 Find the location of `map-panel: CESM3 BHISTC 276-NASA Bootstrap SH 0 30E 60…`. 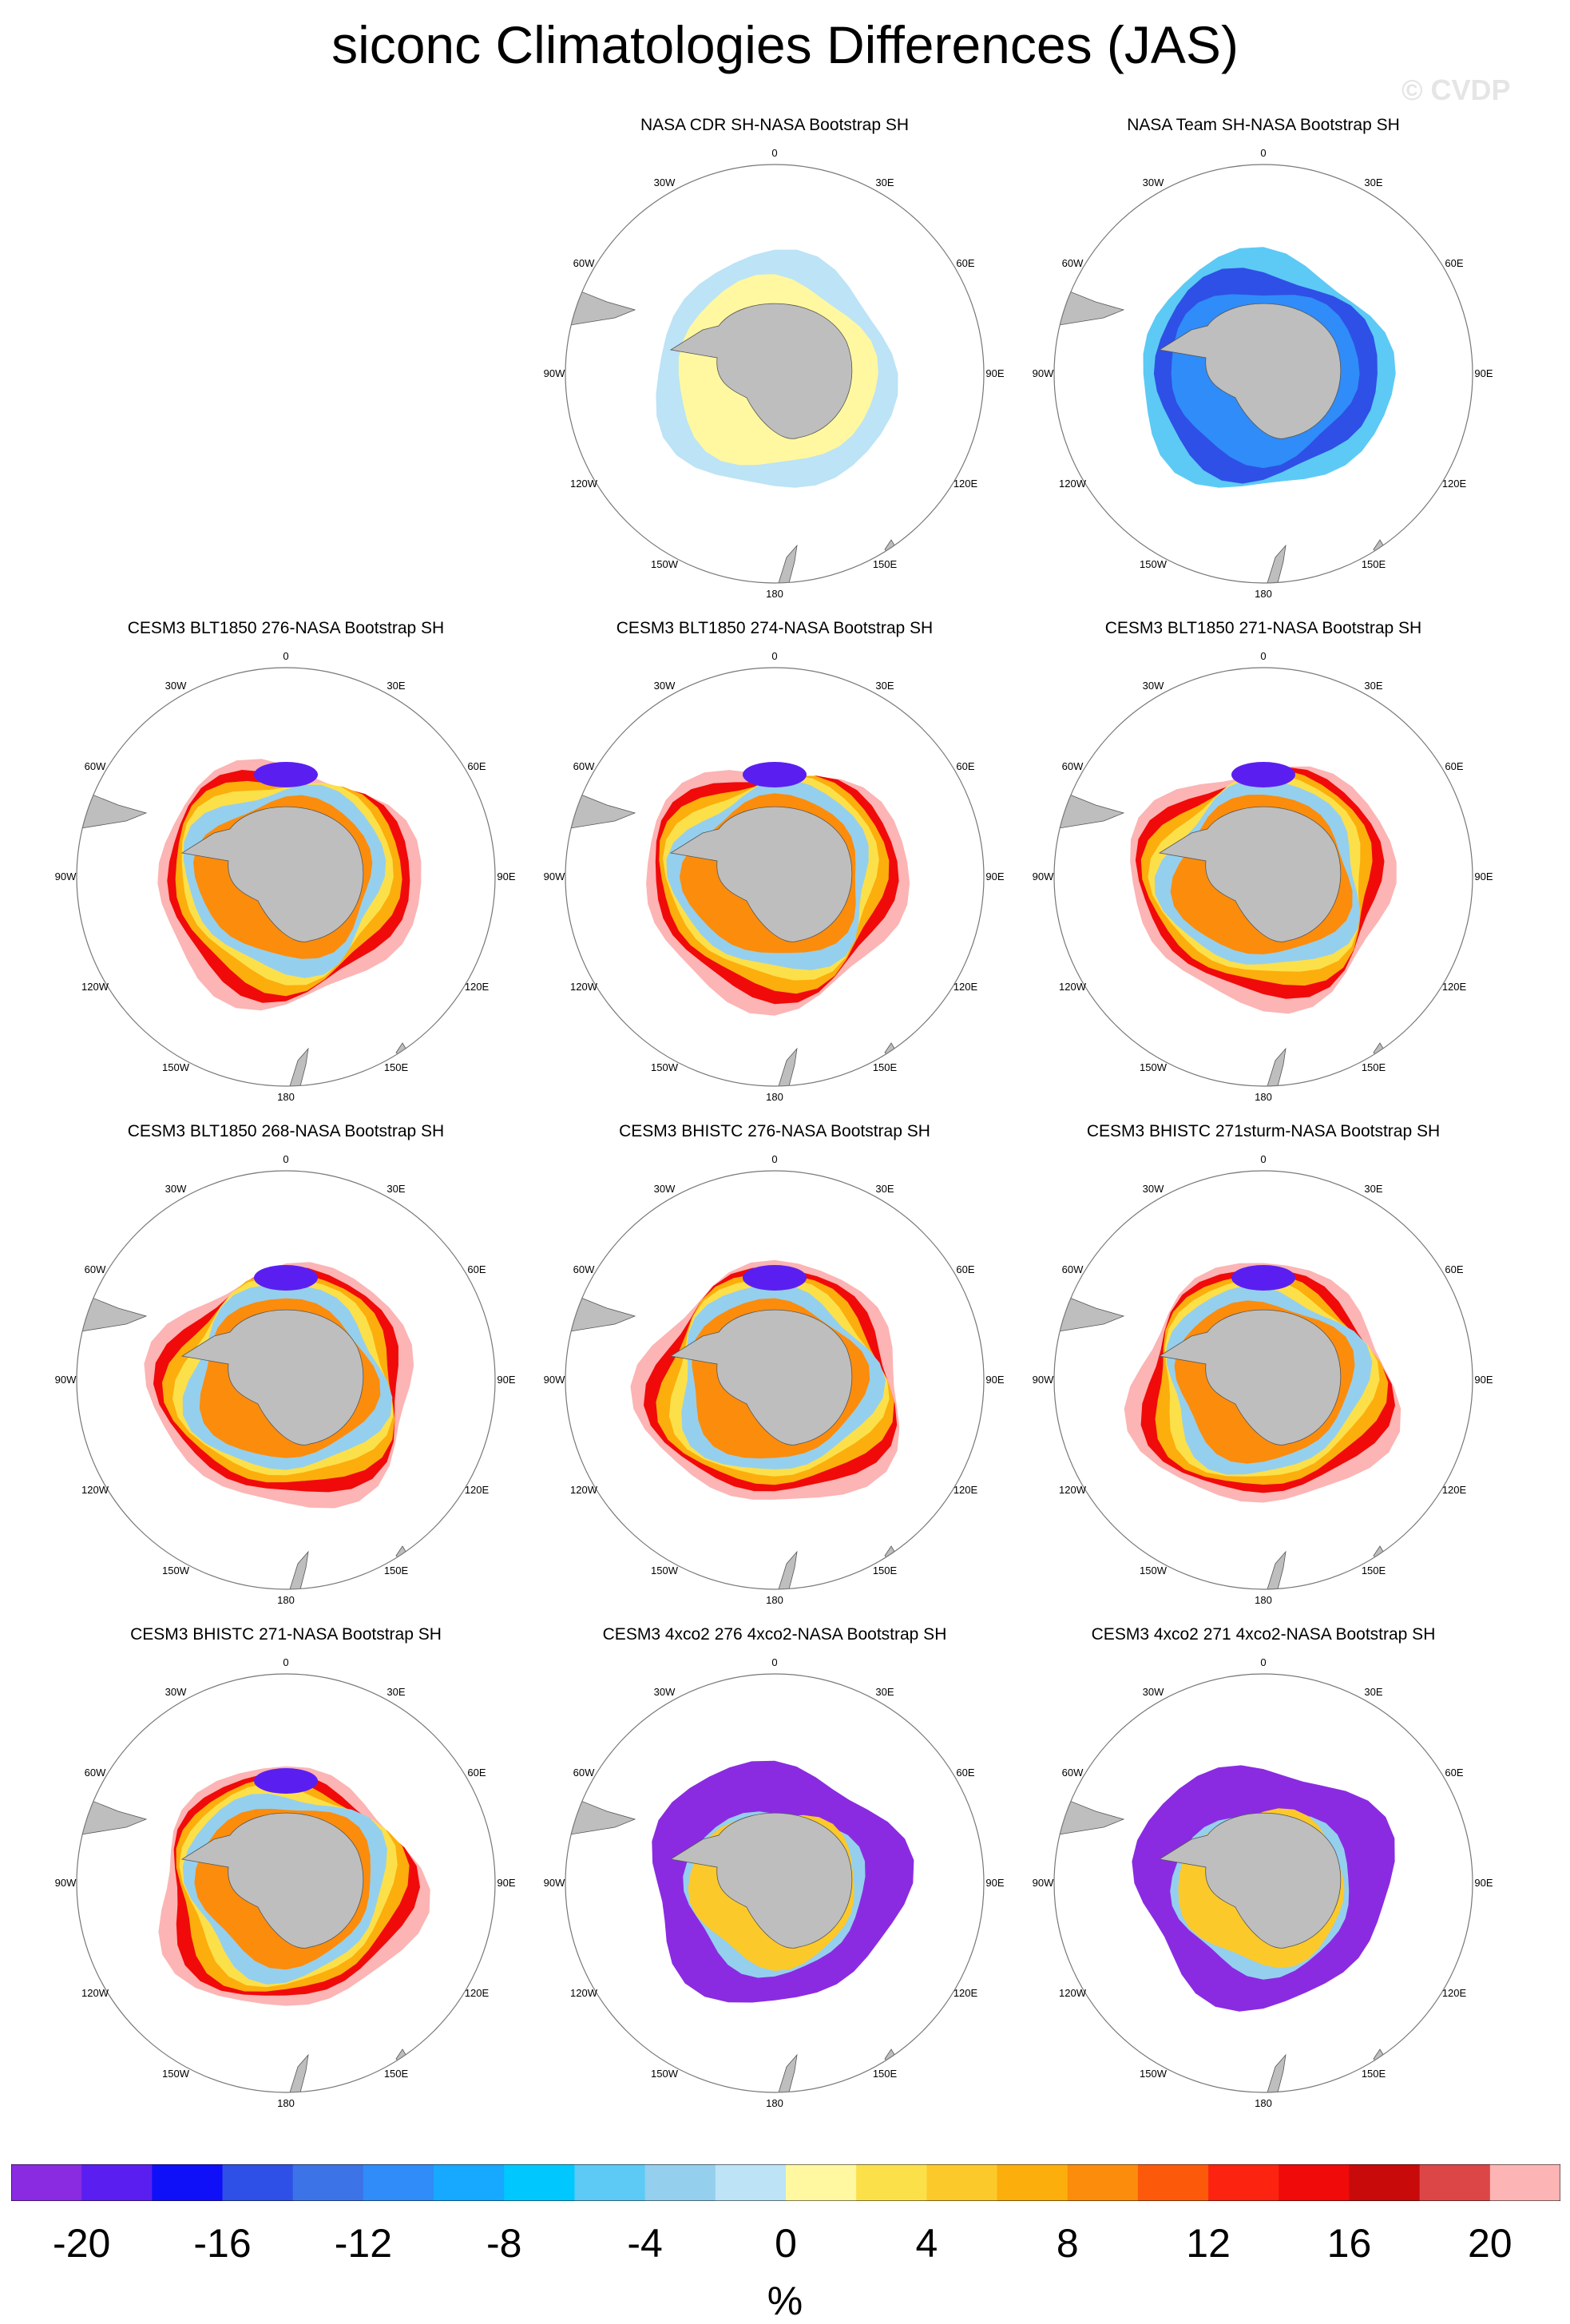

map-panel: CESM3 BHISTC 276-NASA Bootstrap SH 0 30E 60… is located at coordinates (774, 1377).